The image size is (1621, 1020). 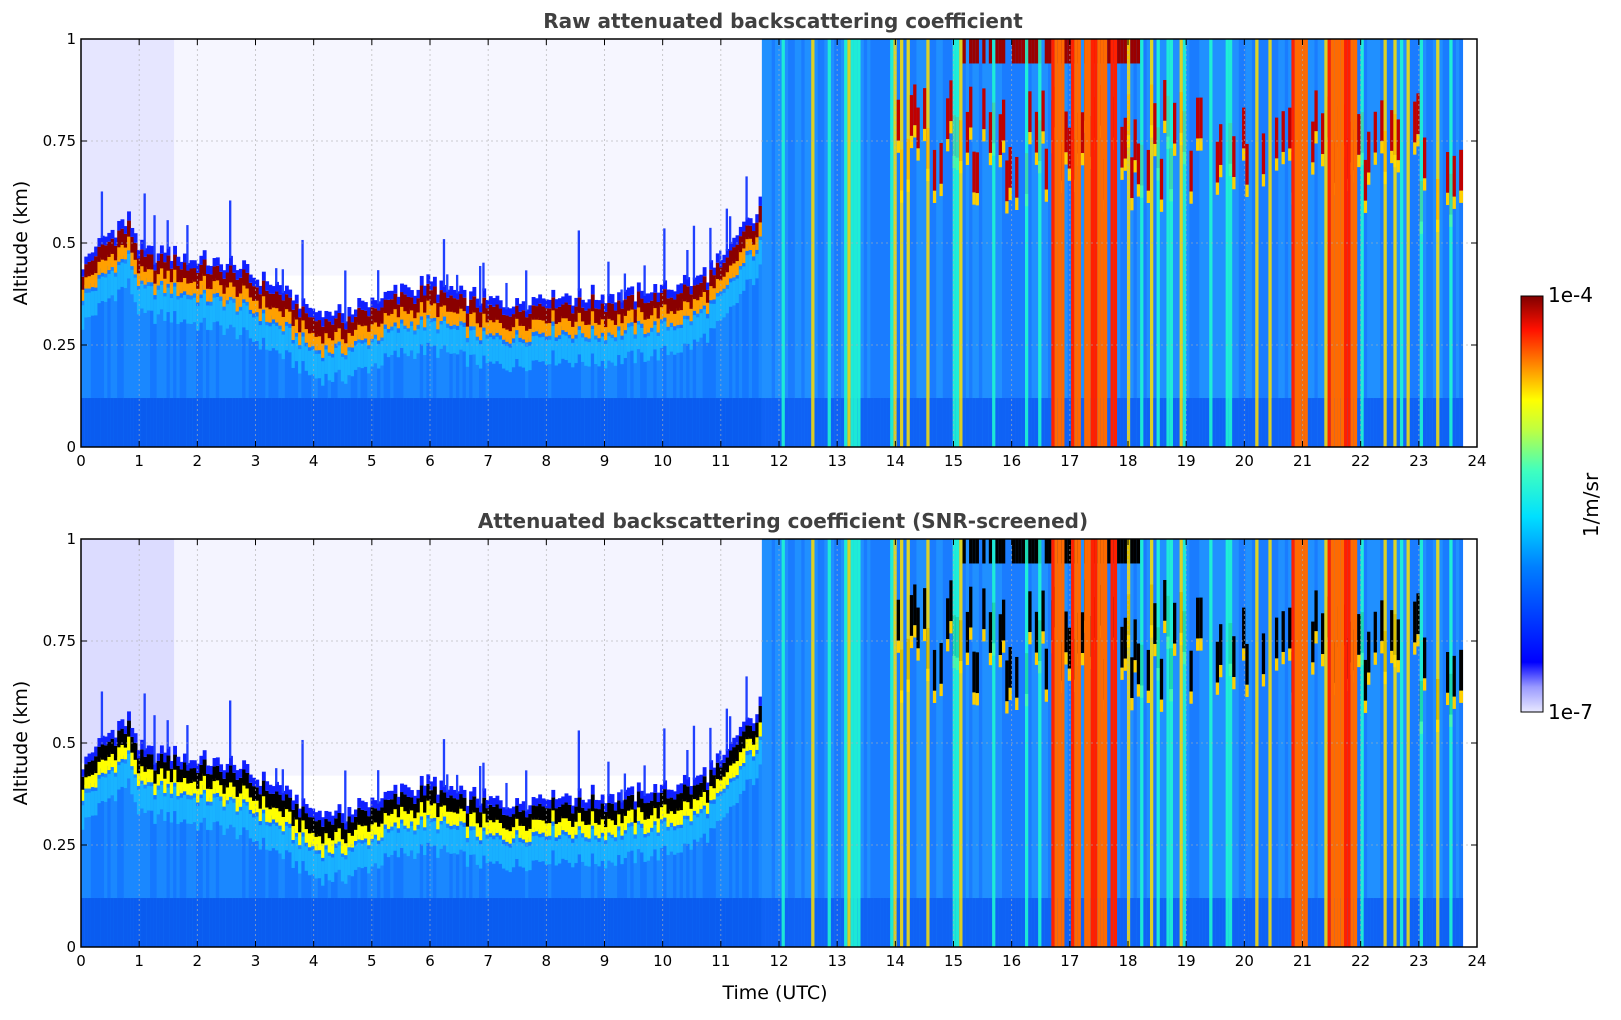 What do you see at coordinates (256, 461) in the screenshot?
I see `x-tick-label: 3` at bounding box center [256, 461].